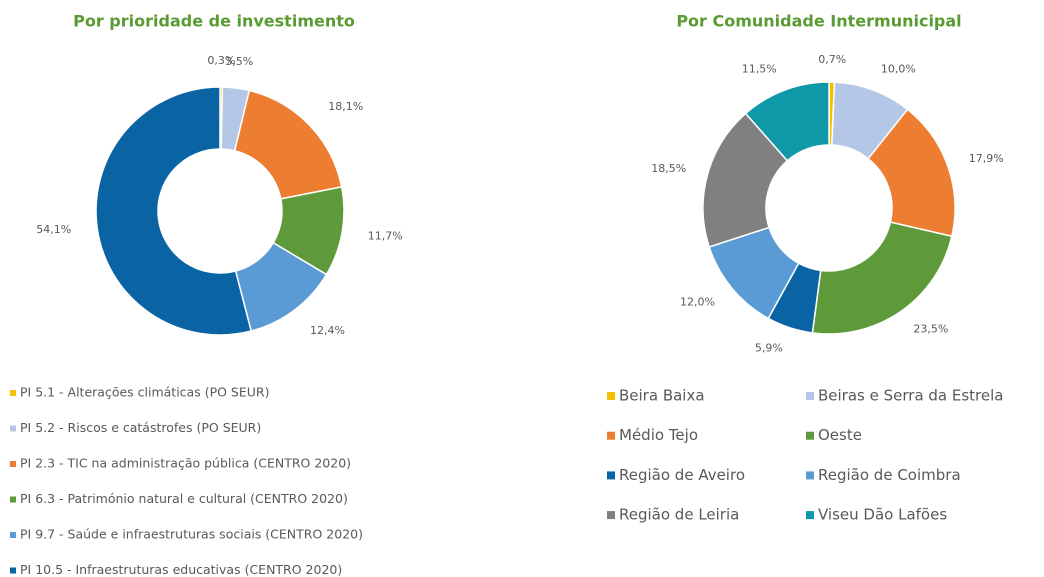 This screenshot has height=577, width=1044. What do you see at coordinates (345, 106) in the screenshot?
I see `data-label: 18,1%` at bounding box center [345, 106].